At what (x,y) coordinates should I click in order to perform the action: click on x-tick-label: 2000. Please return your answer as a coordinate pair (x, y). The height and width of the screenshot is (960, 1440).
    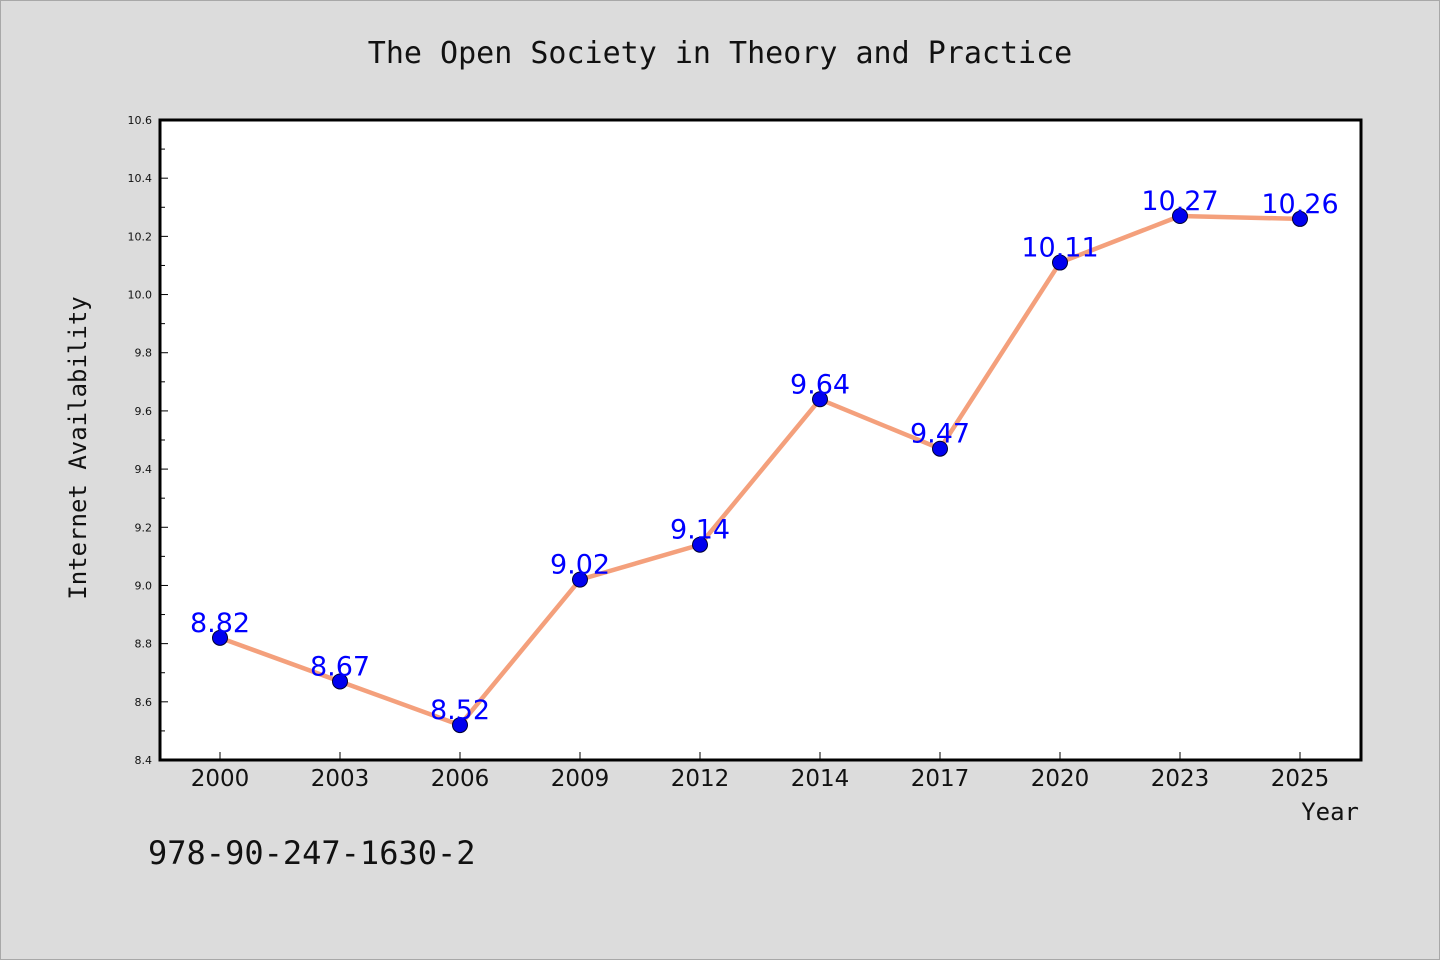
    Looking at the image, I should click on (220, 779).